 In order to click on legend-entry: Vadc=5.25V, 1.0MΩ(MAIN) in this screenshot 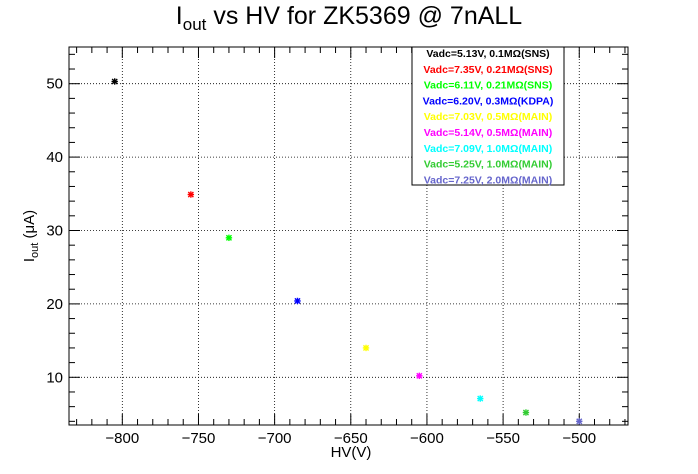, I will do `click(488, 165)`.